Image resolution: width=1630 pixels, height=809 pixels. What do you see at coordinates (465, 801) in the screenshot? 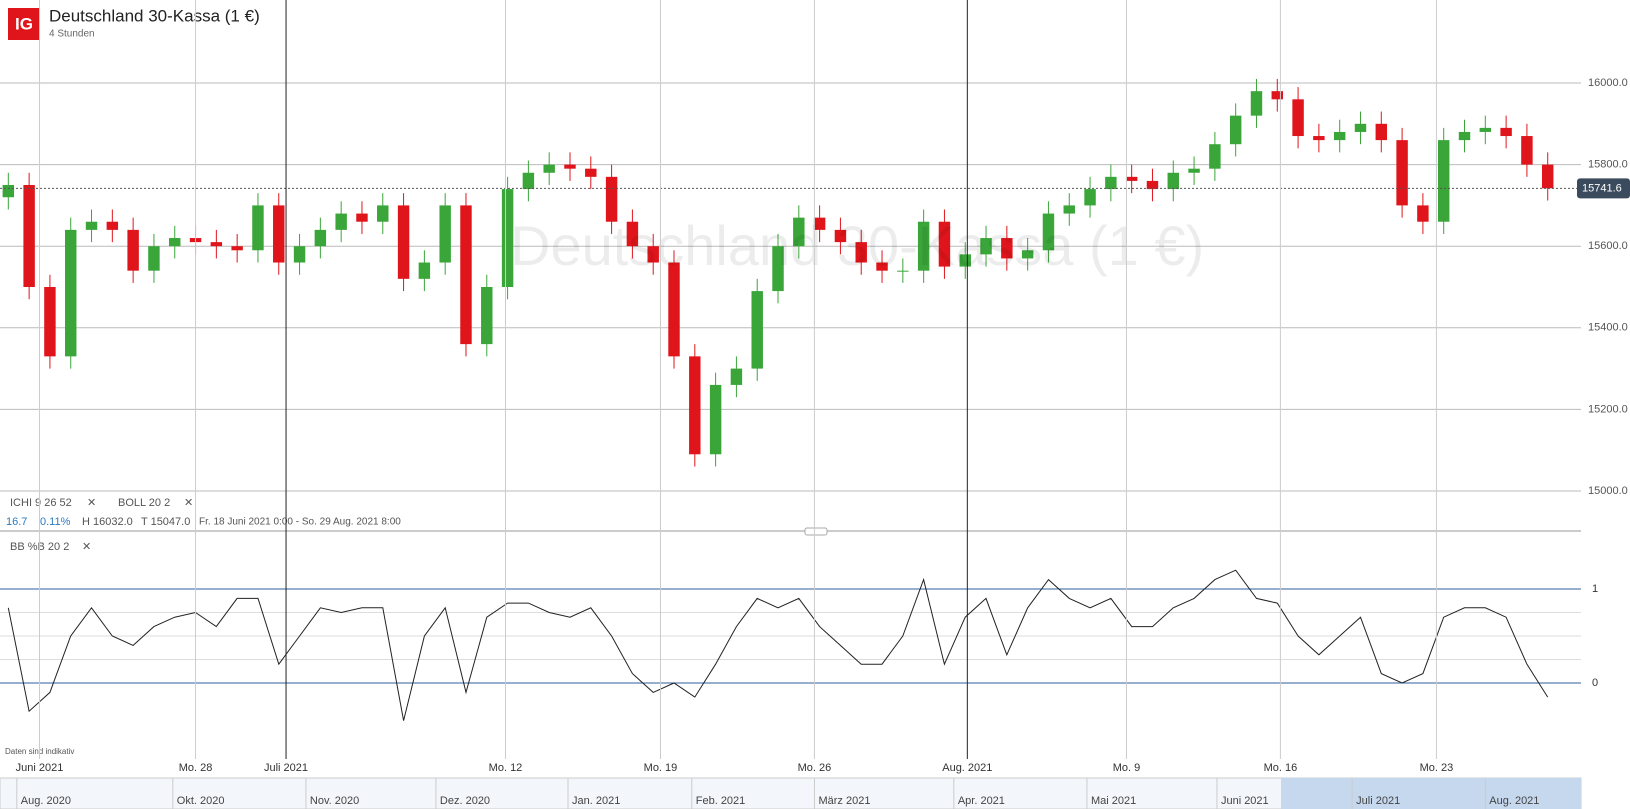
I see `navigator-label: Dez. 2020` at bounding box center [465, 801].